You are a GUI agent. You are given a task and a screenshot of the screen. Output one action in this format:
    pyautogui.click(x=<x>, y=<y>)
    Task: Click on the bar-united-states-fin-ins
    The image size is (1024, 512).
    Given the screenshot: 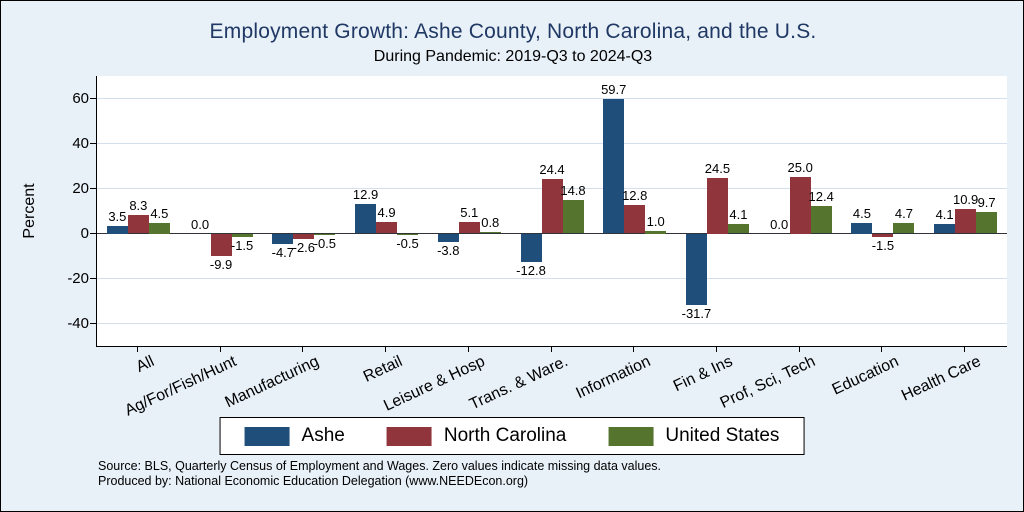 What is the action you would take?
    pyautogui.click(x=738, y=229)
    